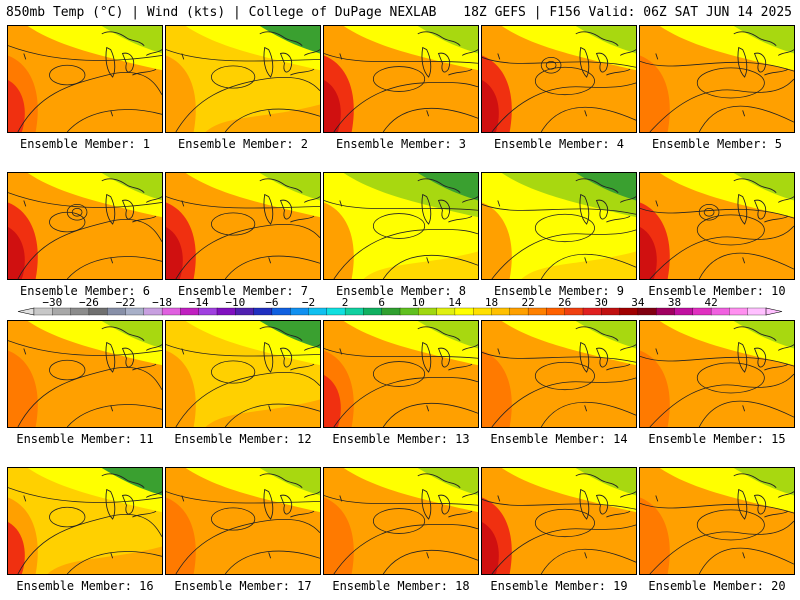 The height and width of the screenshot is (600, 800). What do you see at coordinates (564, 303) in the screenshot?
I see `colorbar-tick-label: 26` at bounding box center [564, 303].